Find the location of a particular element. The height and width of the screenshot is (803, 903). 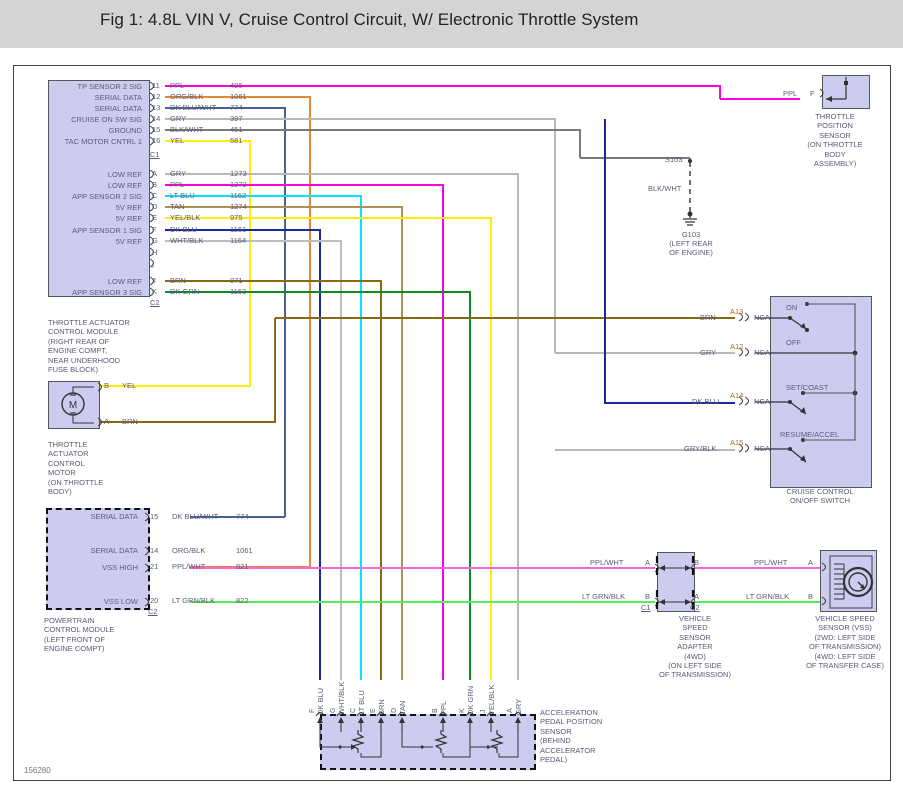

tac-c2-circuit-1: 1272 is located at coordinates (238, 184).